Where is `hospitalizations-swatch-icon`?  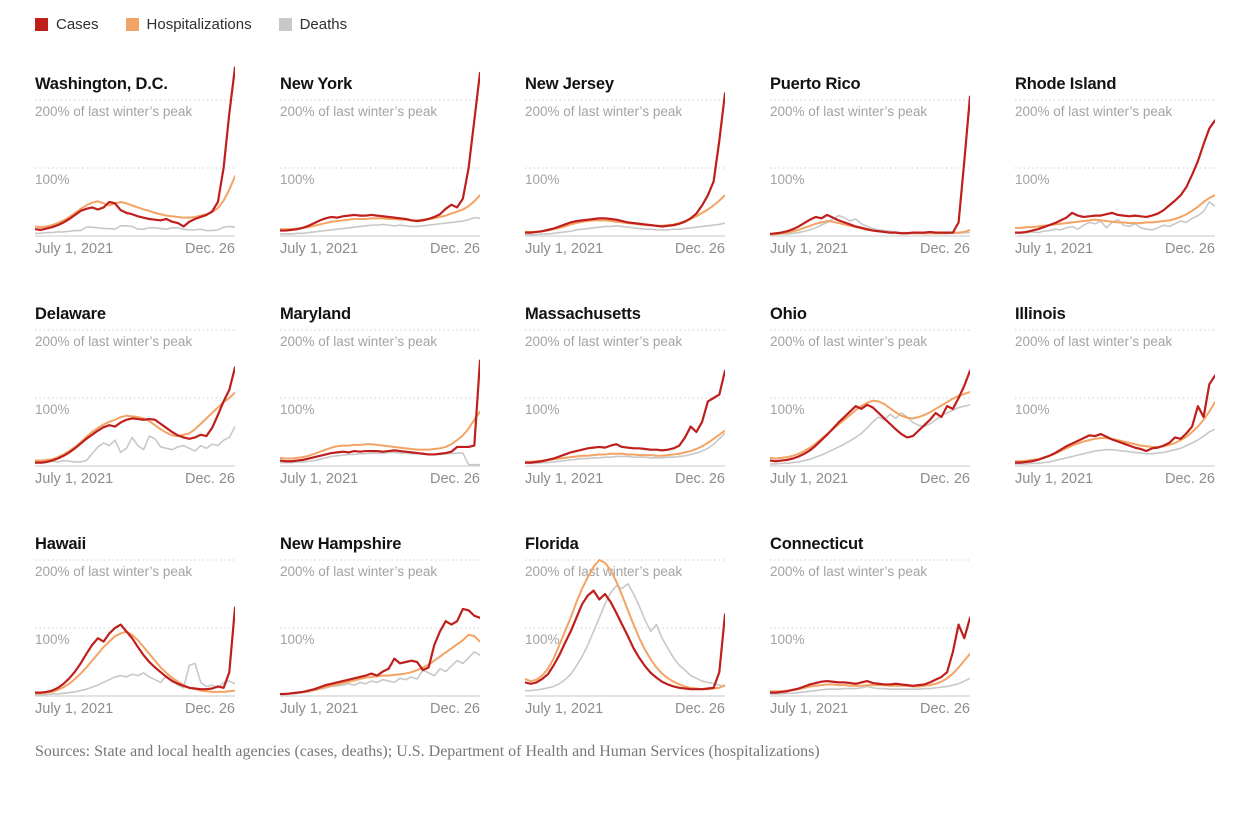 hospitalizations-swatch-icon is located at coordinates (132, 24).